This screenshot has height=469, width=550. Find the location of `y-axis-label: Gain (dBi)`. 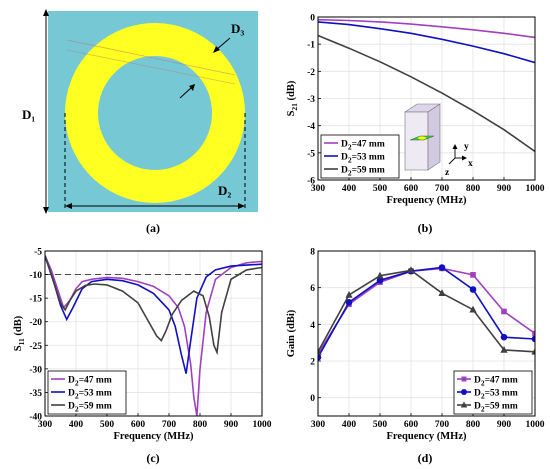

y-axis-label: Gain (dBi) is located at coordinates (291, 333).